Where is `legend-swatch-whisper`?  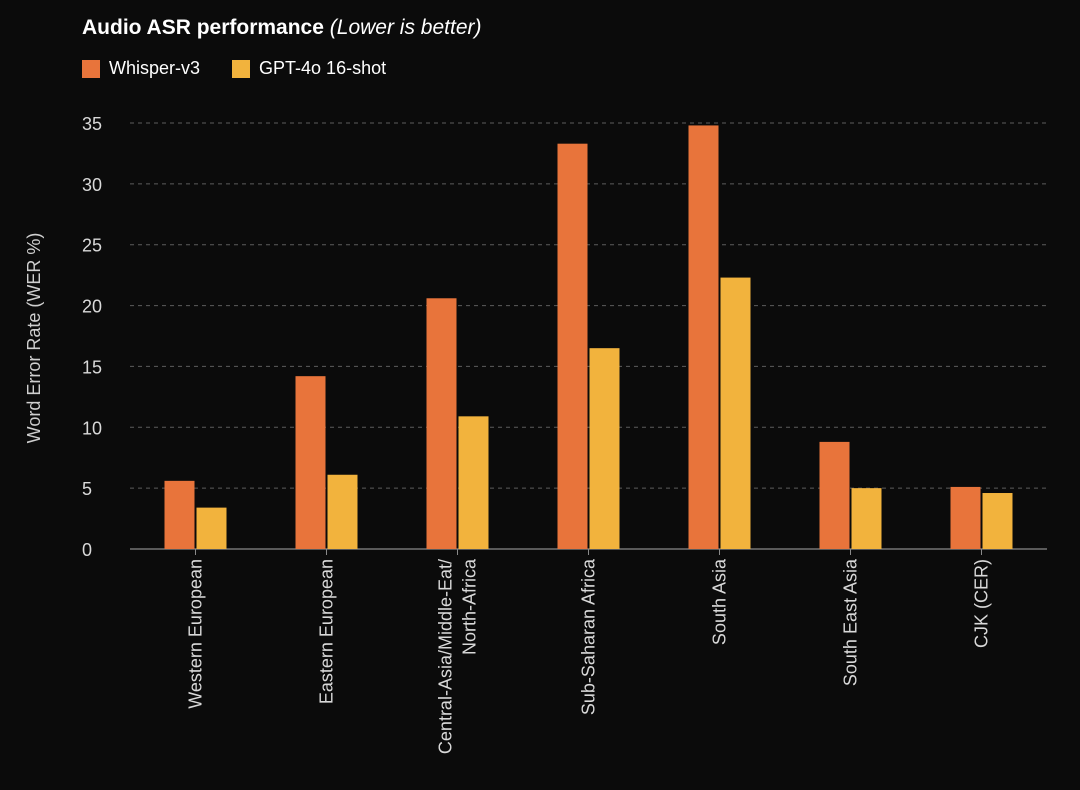
legend-swatch-whisper is located at coordinates (91, 68).